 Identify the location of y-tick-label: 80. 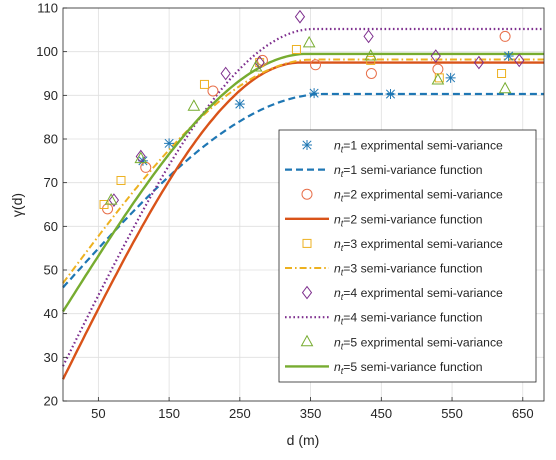
(51, 139).